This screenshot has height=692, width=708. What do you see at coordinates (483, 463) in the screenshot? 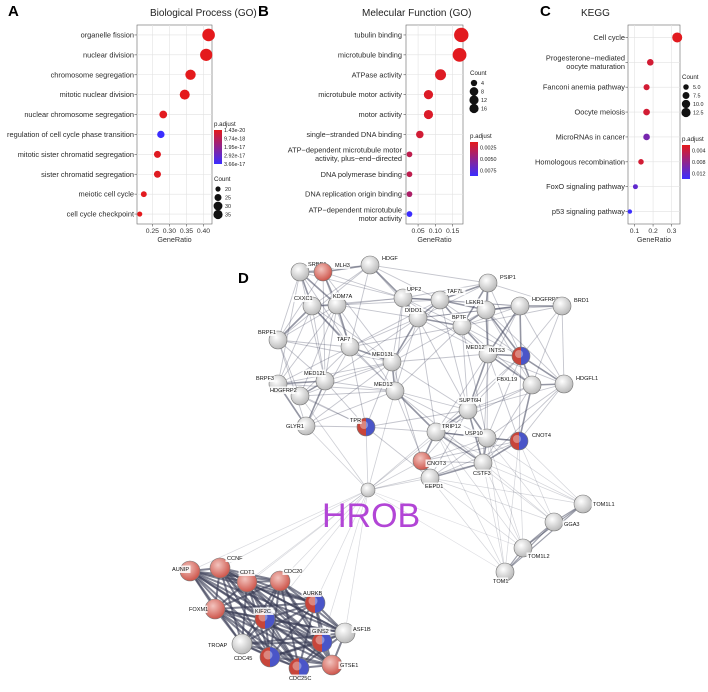
I see `node-cstf3` at bounding box center [483, 463].